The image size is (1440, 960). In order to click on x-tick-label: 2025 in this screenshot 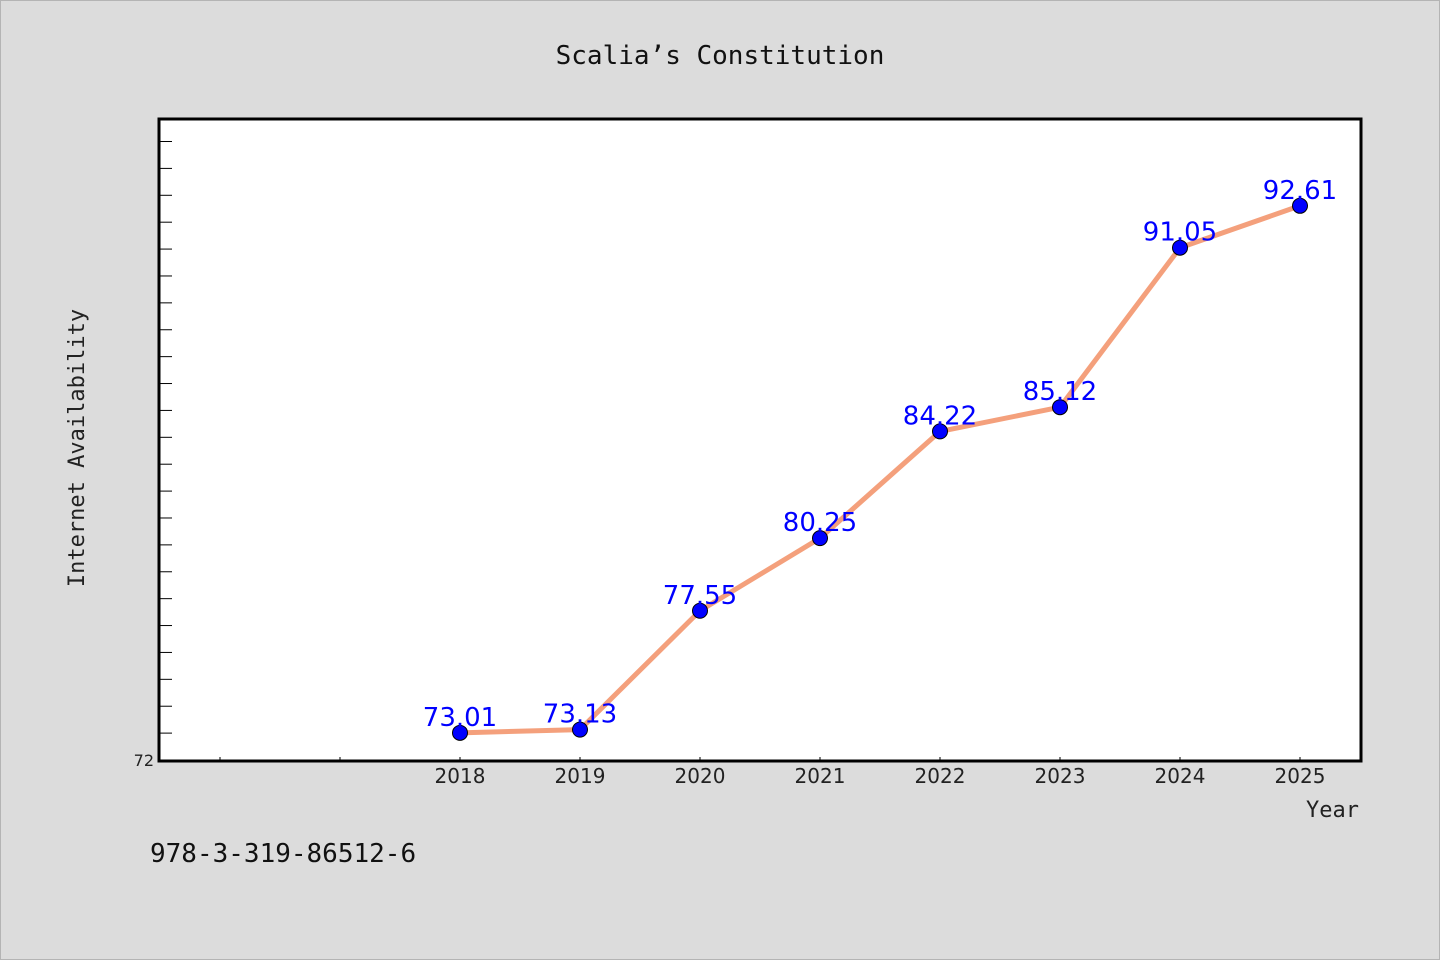, I will do `click(1300, 776)`.